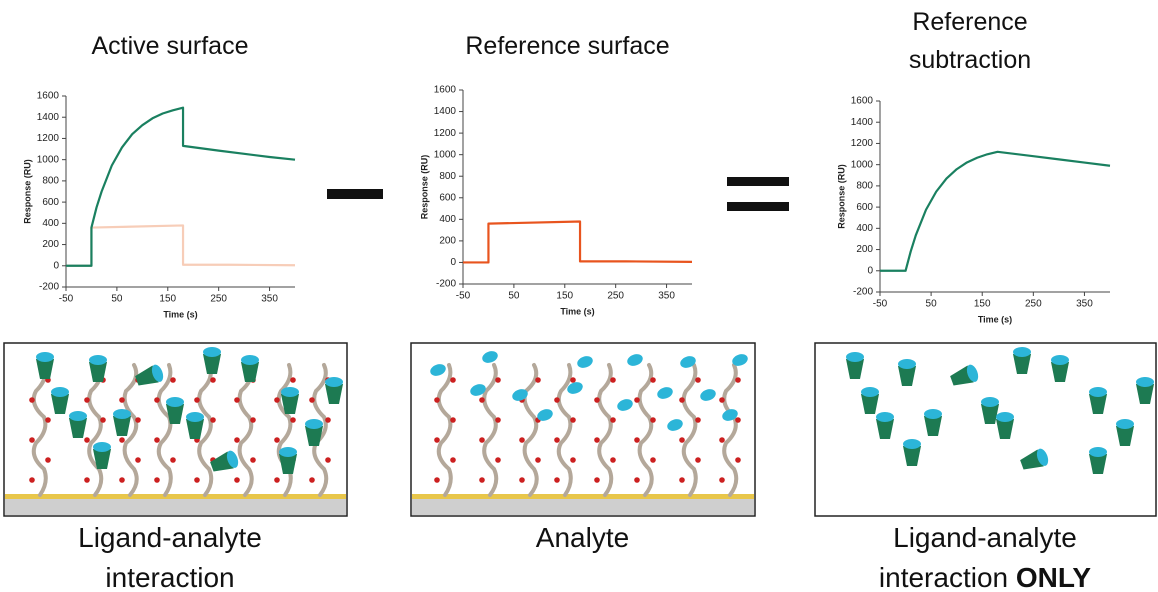  I want to click on sensor-substrate, so click(175, 507).